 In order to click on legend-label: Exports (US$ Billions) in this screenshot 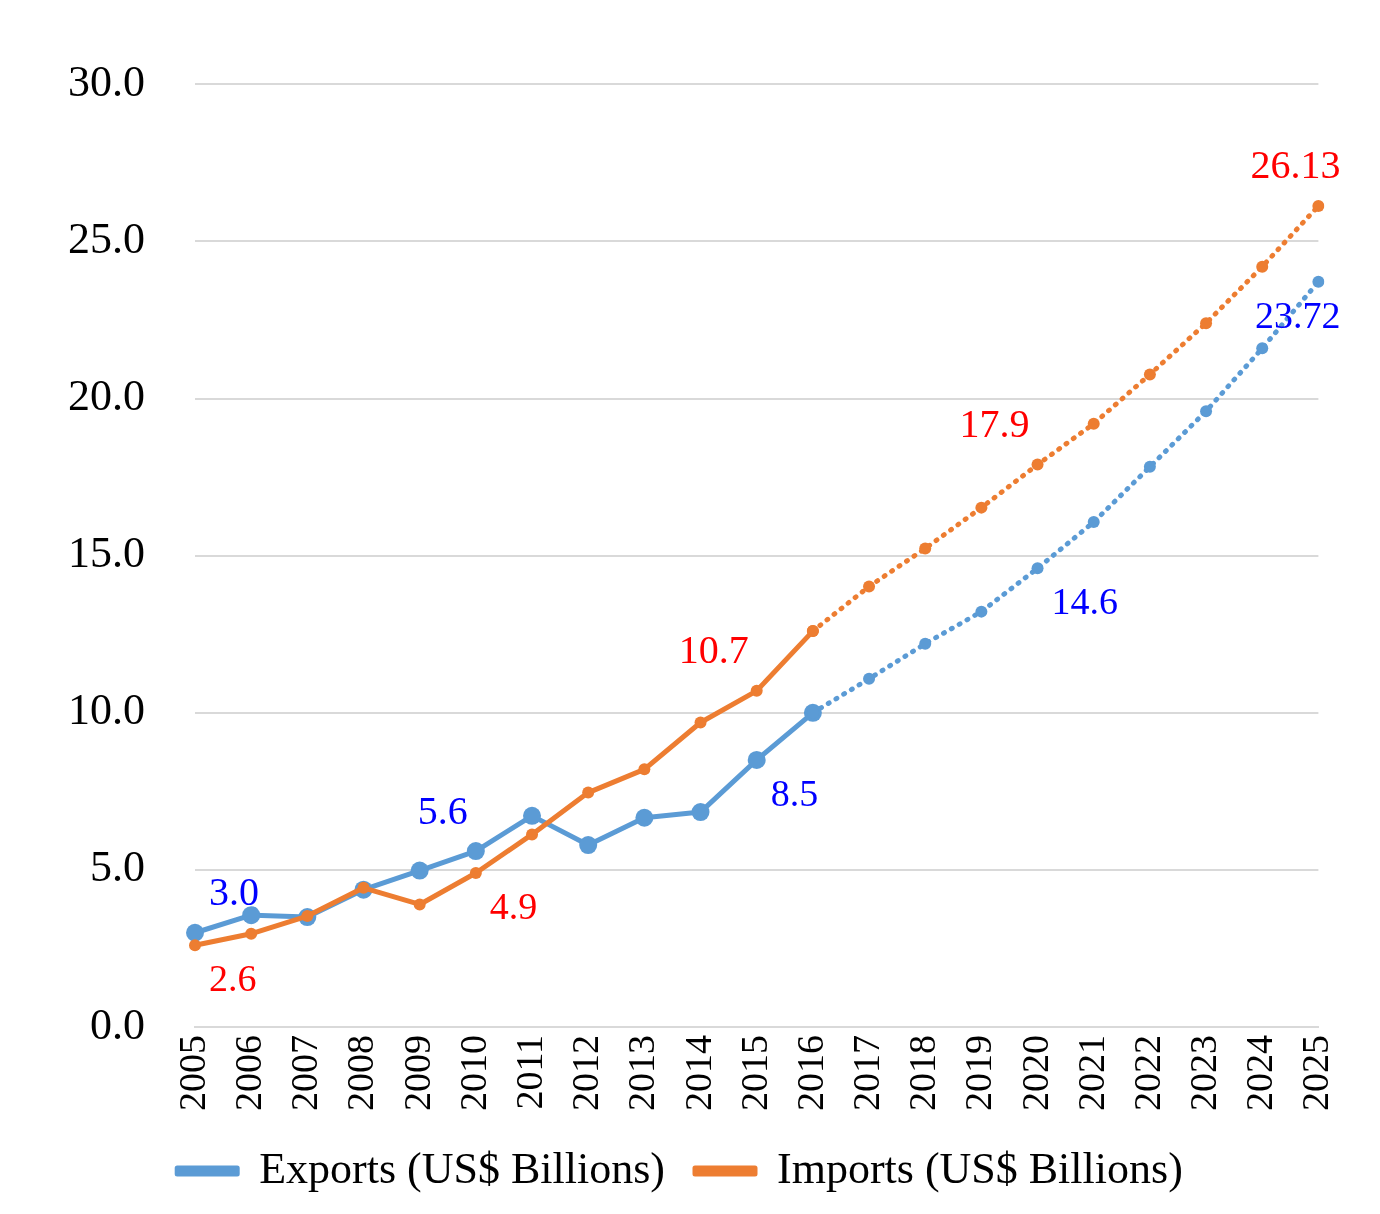, I will do `click(462, 1168)`.